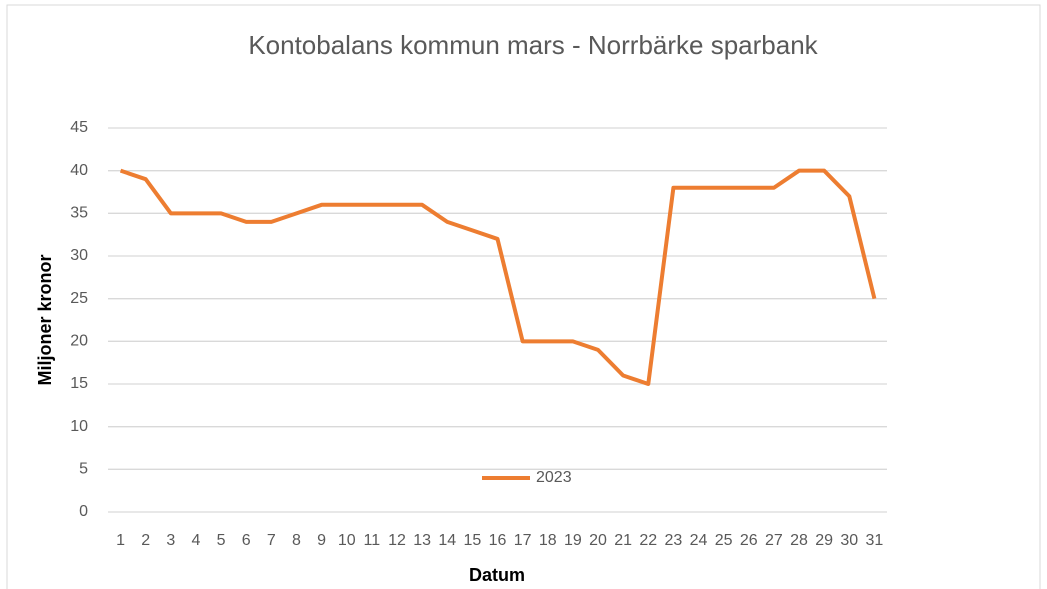  I want to click on y-axis-label: Miljoner kronor, so click(45, 319).